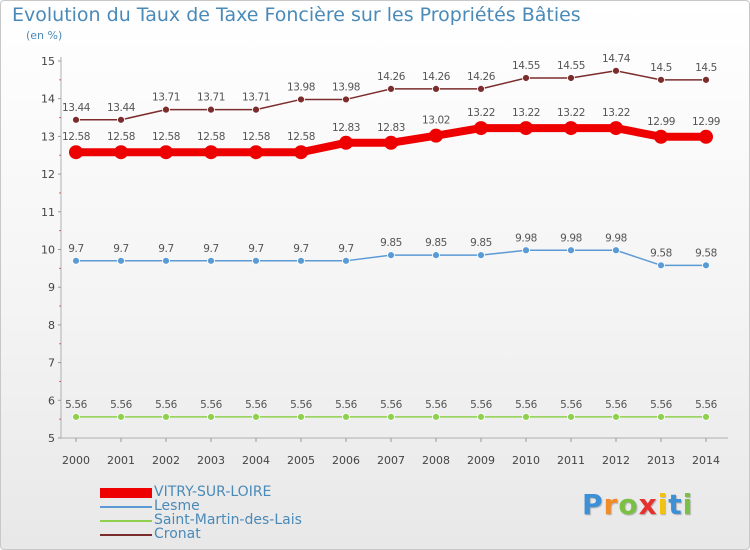 The image size is (750, 550). I want to click on data-label: 12.83, so click(346, 128).